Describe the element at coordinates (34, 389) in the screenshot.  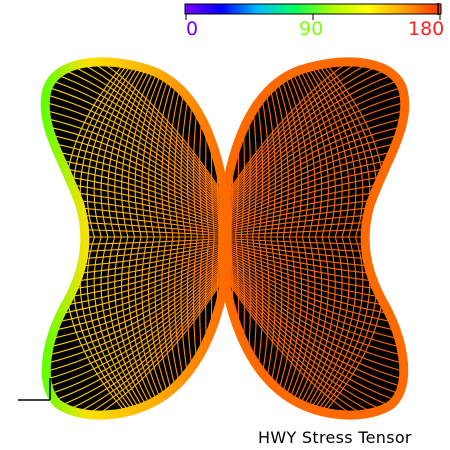
I see `axis-corner-icon` at that location.